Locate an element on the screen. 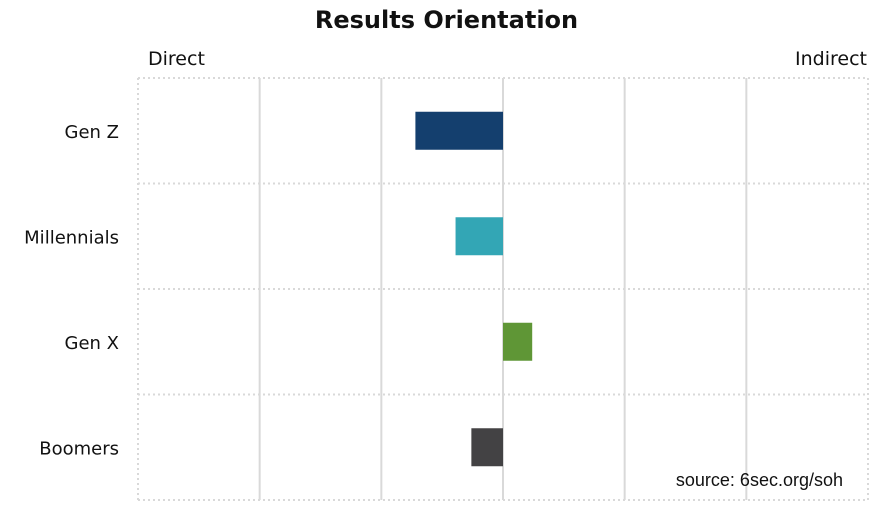  category-label-gen-z: Gen Z is located at coordinates (92, 132).